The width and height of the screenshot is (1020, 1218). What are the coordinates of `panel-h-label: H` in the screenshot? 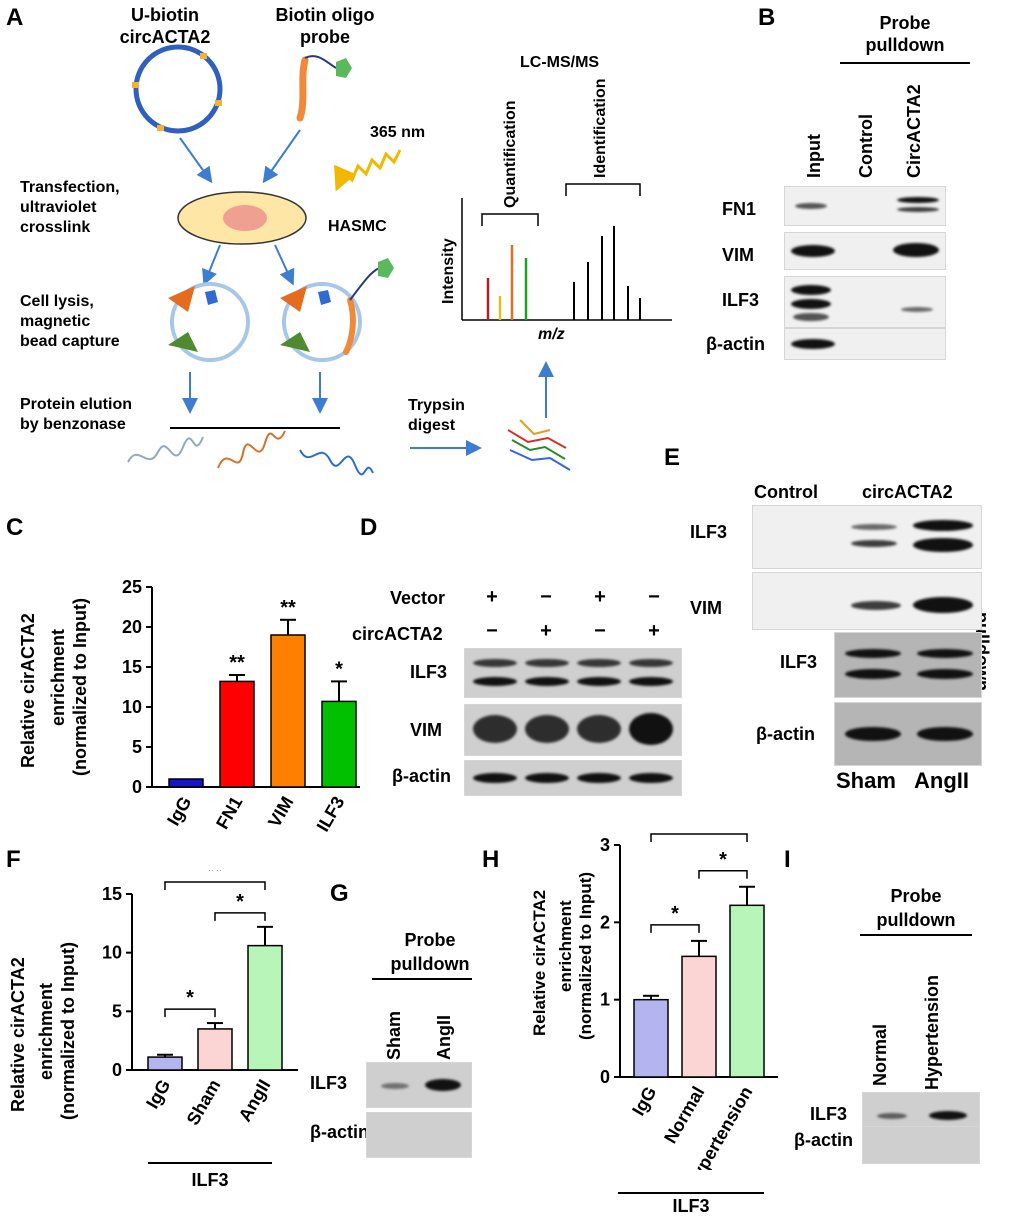 It's located at (491, 859).